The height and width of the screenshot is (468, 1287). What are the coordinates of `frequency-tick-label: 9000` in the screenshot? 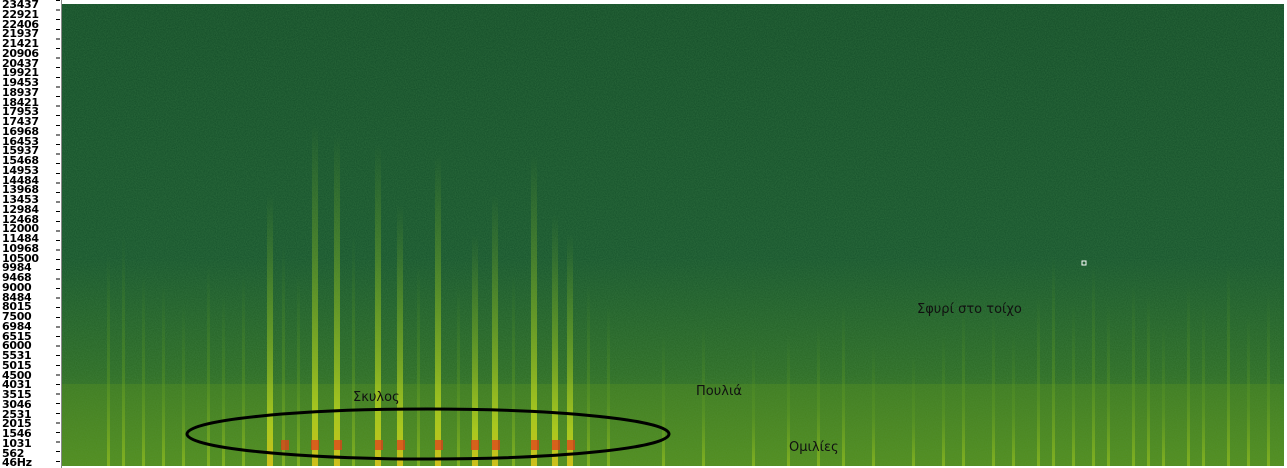 It's located at (28, 288).